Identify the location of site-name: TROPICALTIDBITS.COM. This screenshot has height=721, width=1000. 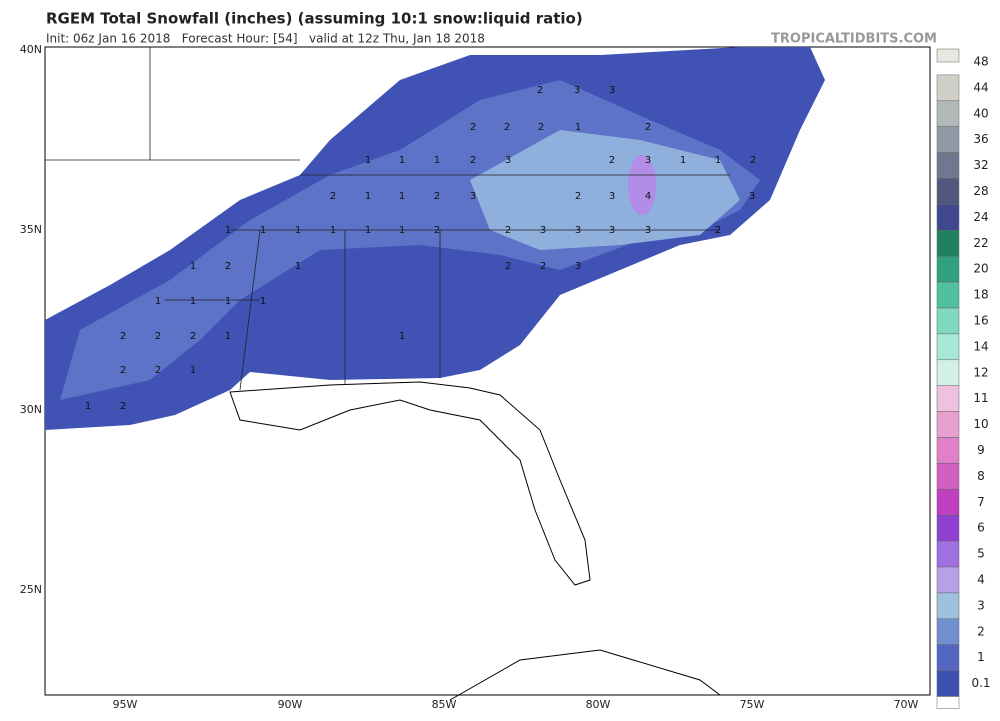
(854, 39).